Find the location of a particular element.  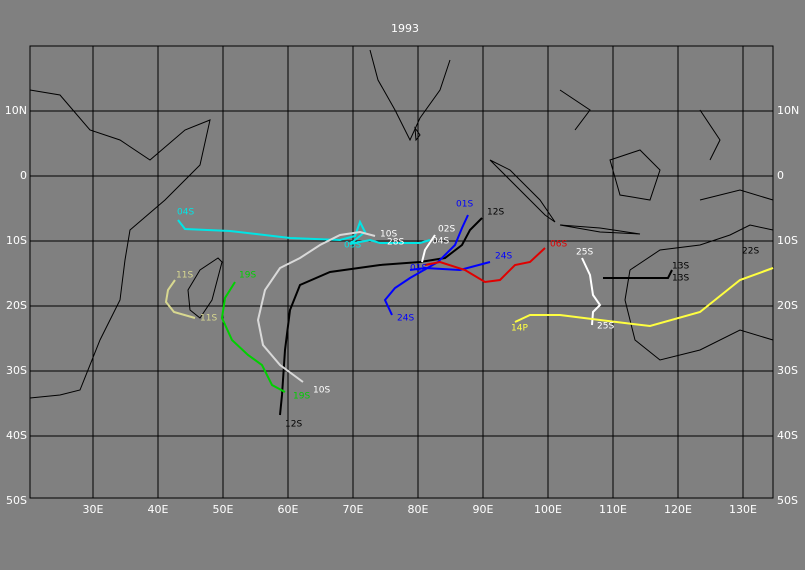

lon-label: 90E is located at coordinates (483, 509).